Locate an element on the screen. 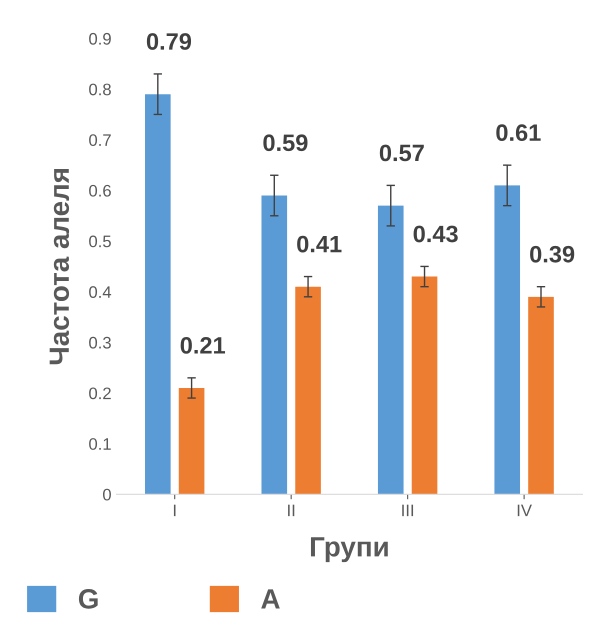 This screenshot has width=613, height=642. y-tick-label: 0.6 is located at coordinates (100, 190).